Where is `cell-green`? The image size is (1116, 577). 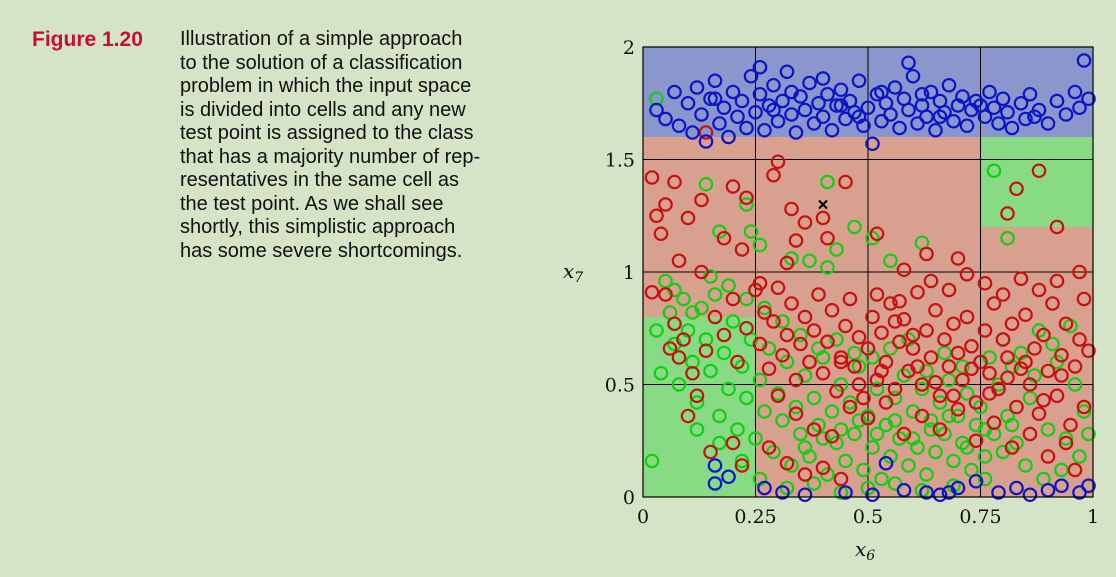 cell-green is located at coordinates (699, 452).